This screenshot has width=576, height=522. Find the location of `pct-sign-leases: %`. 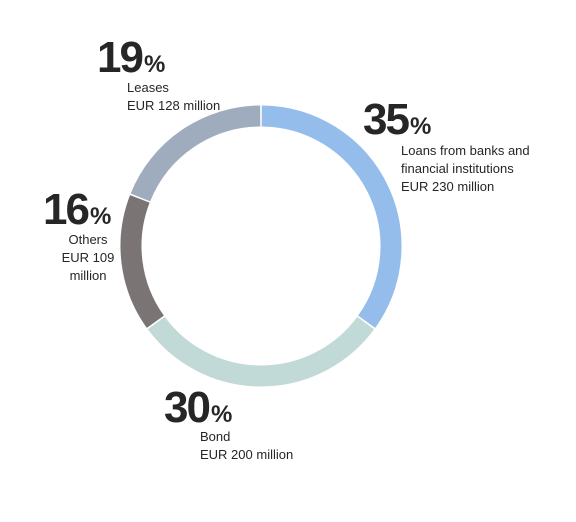

pct-sign-leases: % is located at coordinates (154, 64).